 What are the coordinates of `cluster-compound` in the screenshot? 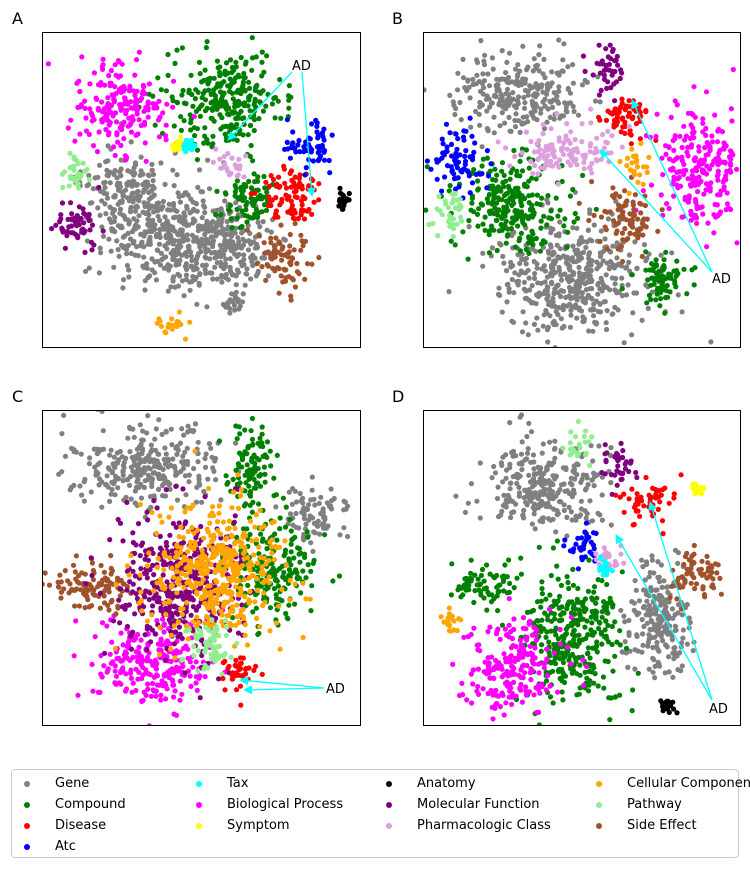 It's located at (658, 282).